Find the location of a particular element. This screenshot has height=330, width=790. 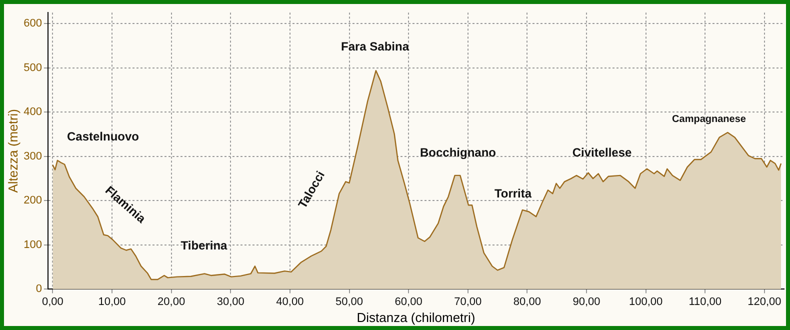

x-tick-label: 0,00 is located at coordinates (53, 302).